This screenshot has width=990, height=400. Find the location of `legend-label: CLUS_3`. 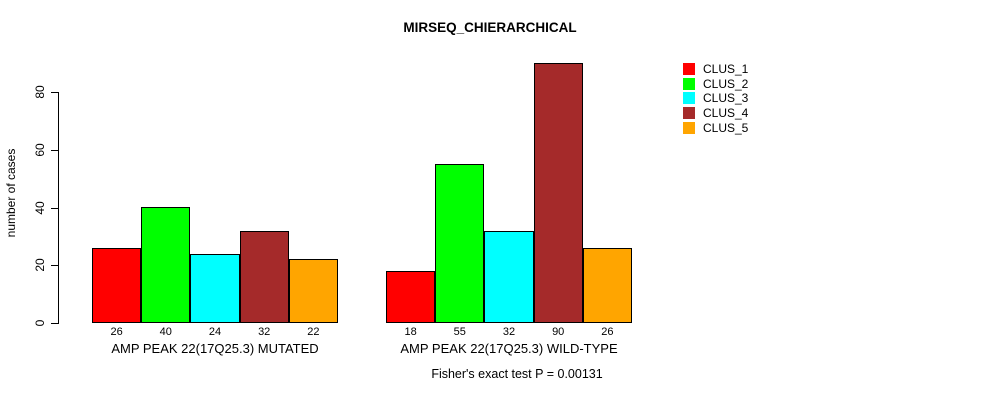

legend-label: CLUS_3 is located at coordinates (726, 98).